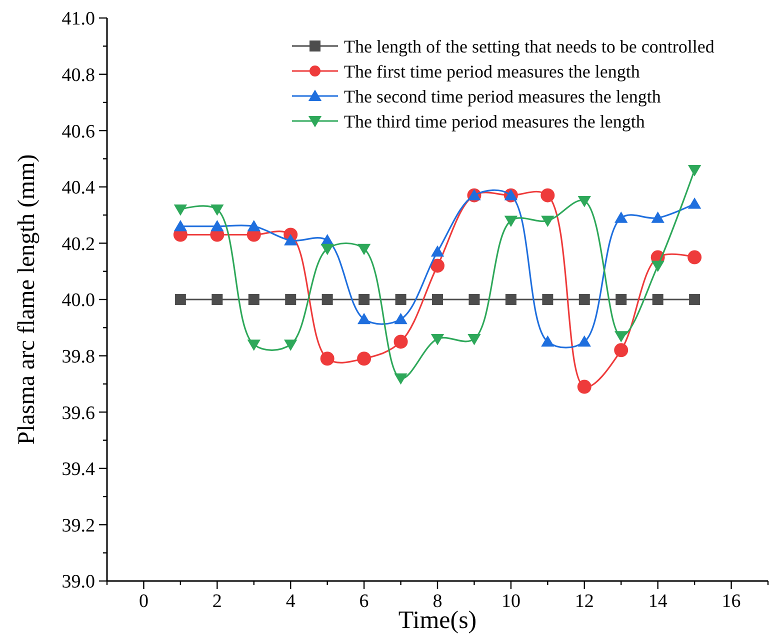  Describe the element at coordinates (492, 71) in the screenshot. I see `legend-label: The first time period measures the length` at that location.